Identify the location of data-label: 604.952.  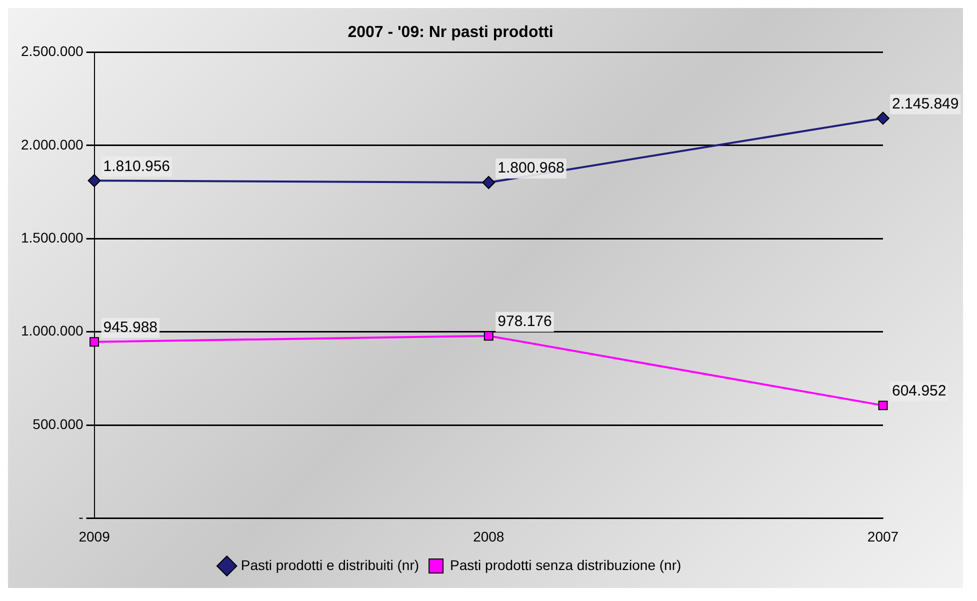
(919, 391).